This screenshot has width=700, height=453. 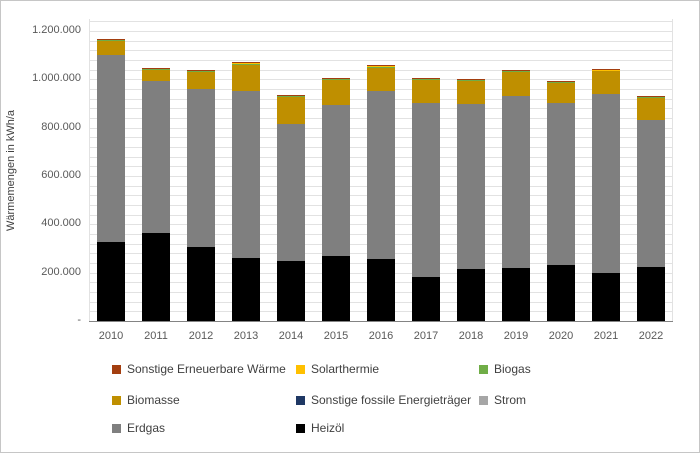 What do you see at coordinates (61, 127) in the screenshot?
I see `y-tick-label: 800.000` at bounding box center [61, 127].